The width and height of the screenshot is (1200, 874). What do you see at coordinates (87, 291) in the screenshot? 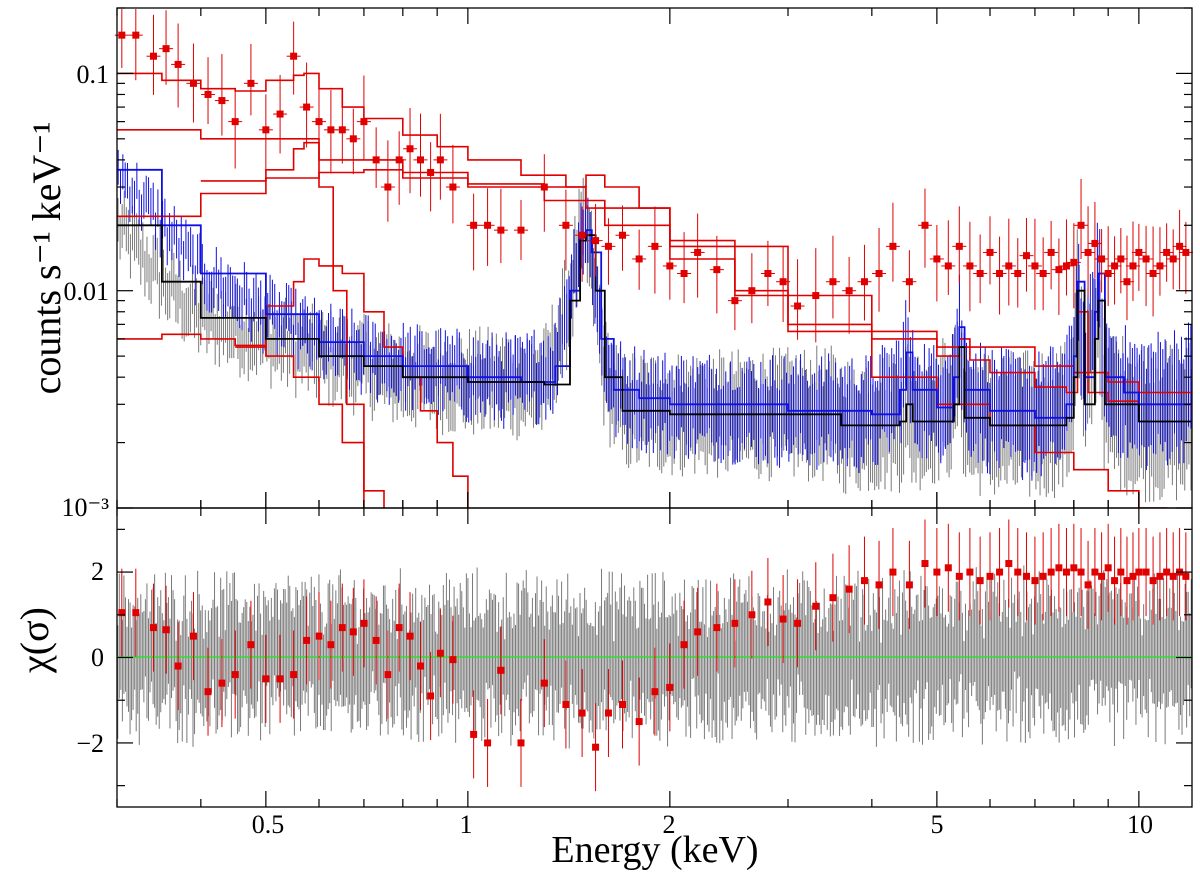
I see `y-tick-label-0.01: 0.01` at bounding box center [87, 291].